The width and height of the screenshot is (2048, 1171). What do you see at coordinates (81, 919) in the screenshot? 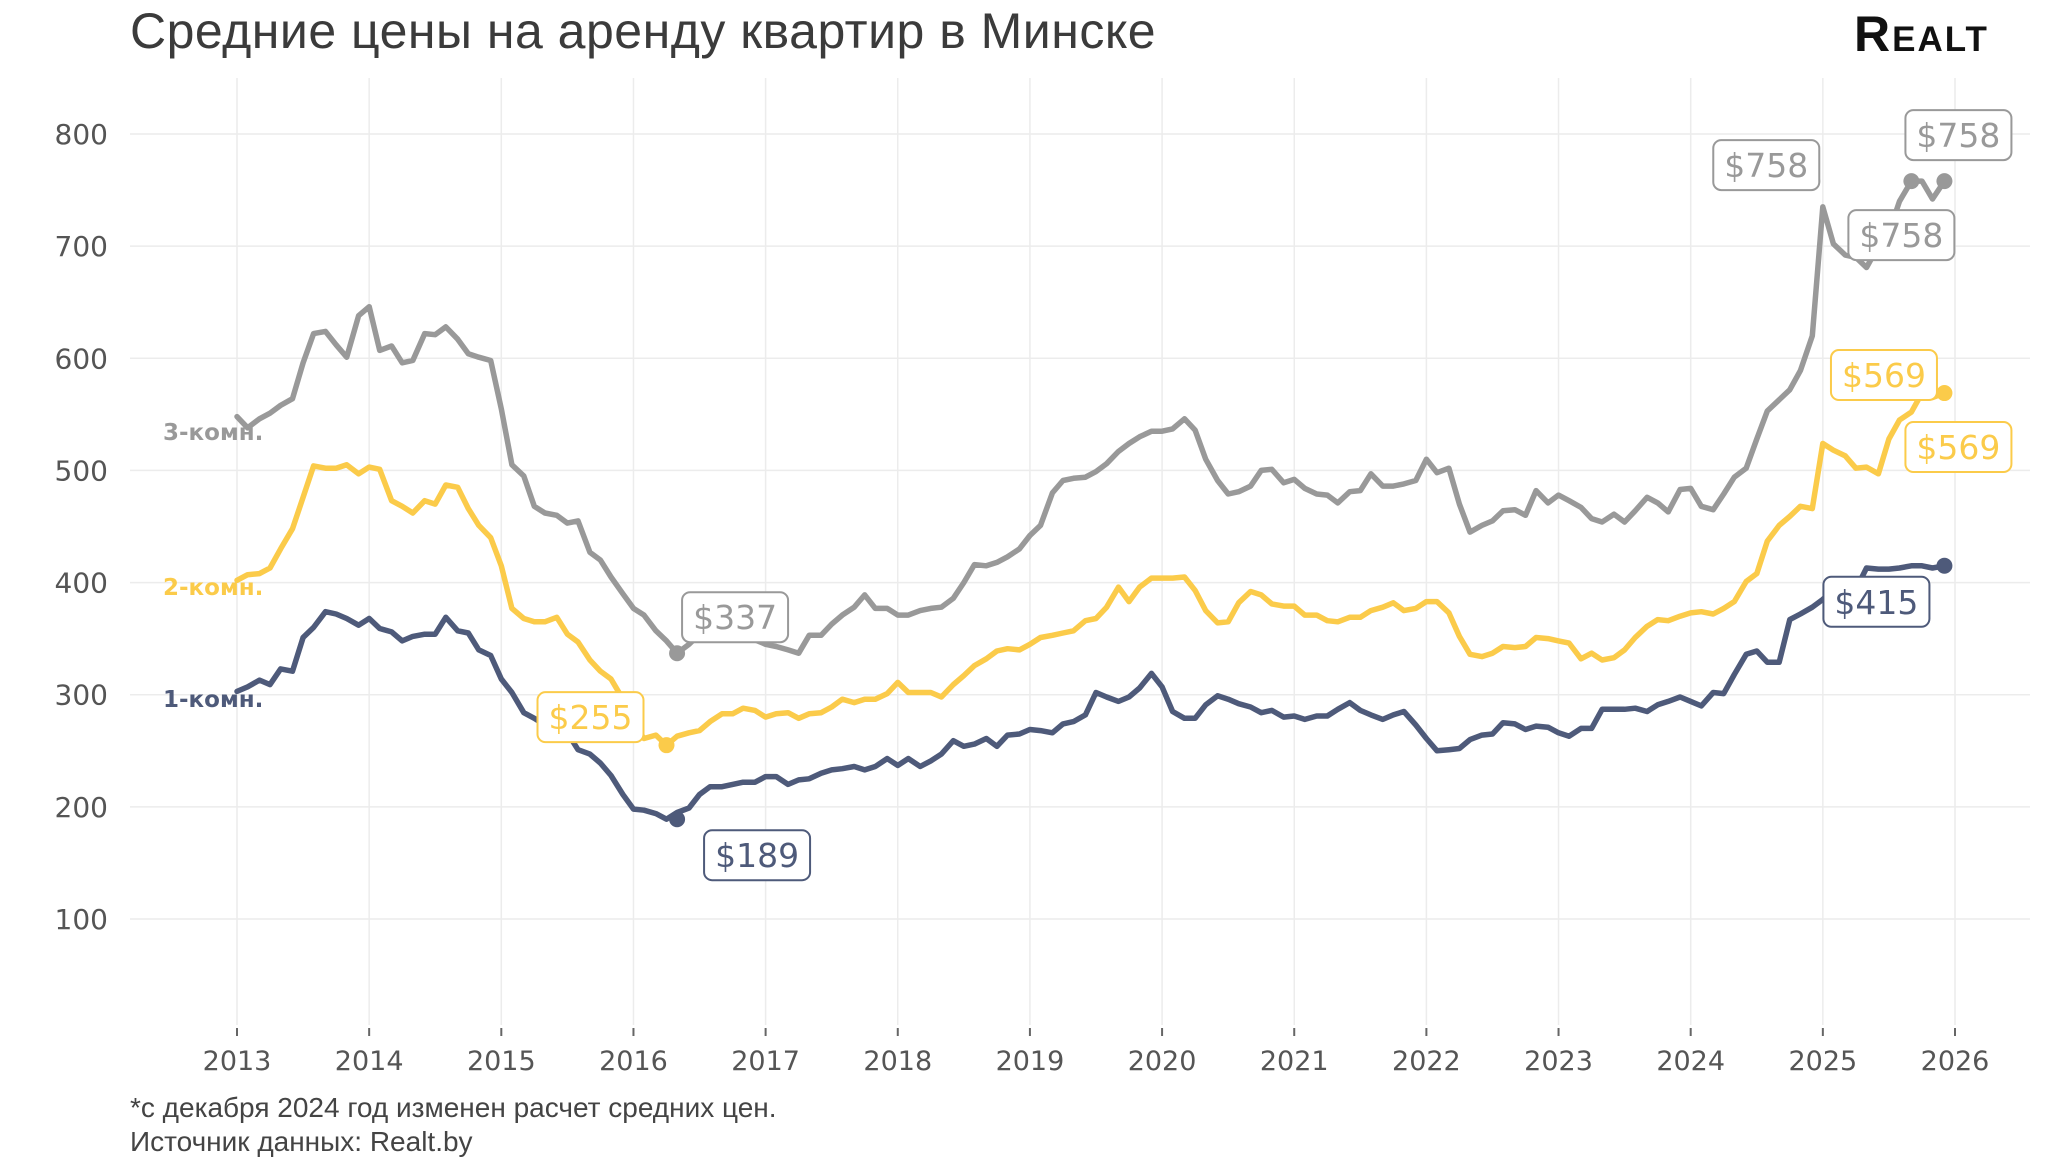
I see `y-tick-label: 100` at bounding box center [81, 919].